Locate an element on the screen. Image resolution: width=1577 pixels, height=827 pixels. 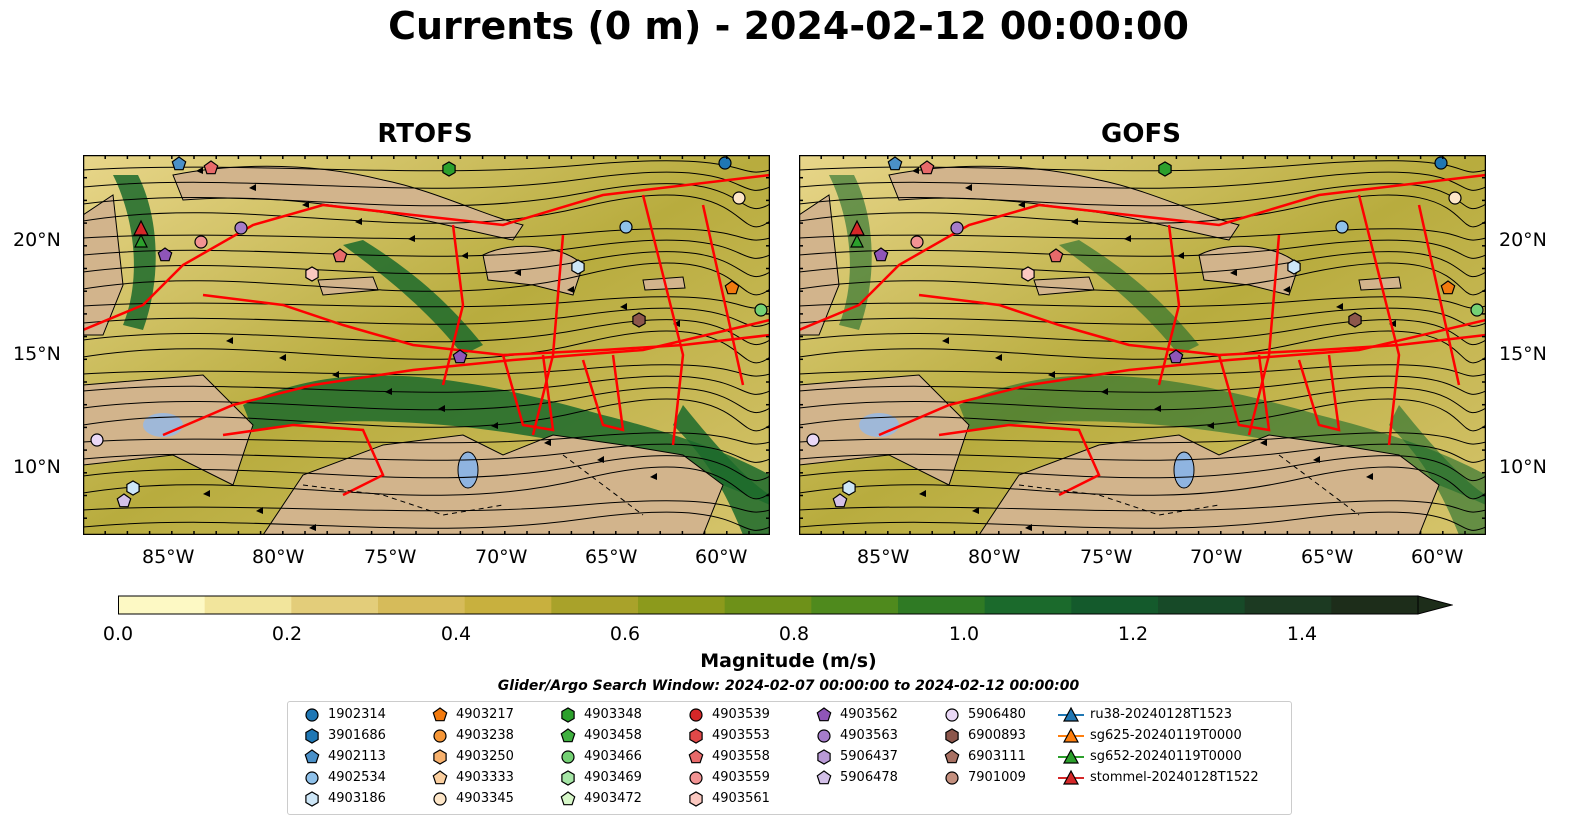
lon-label-80w-left: 80°W is located at coordinates (278, 557).